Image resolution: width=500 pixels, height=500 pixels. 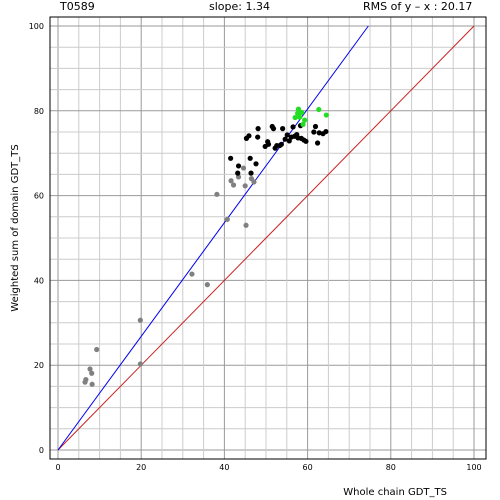 I want to click on target-id: T0589, so click(x=77, y=6).